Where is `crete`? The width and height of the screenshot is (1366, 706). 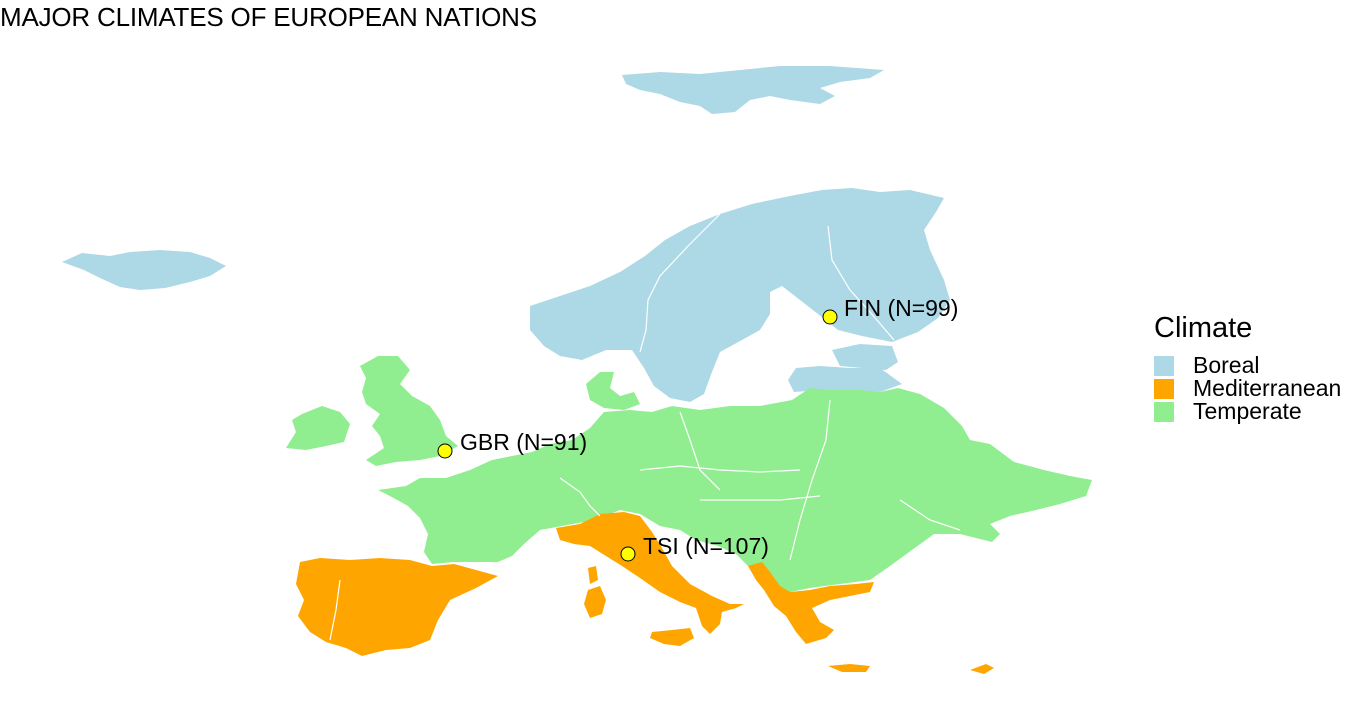
crete is located at coordinates (849, 668).